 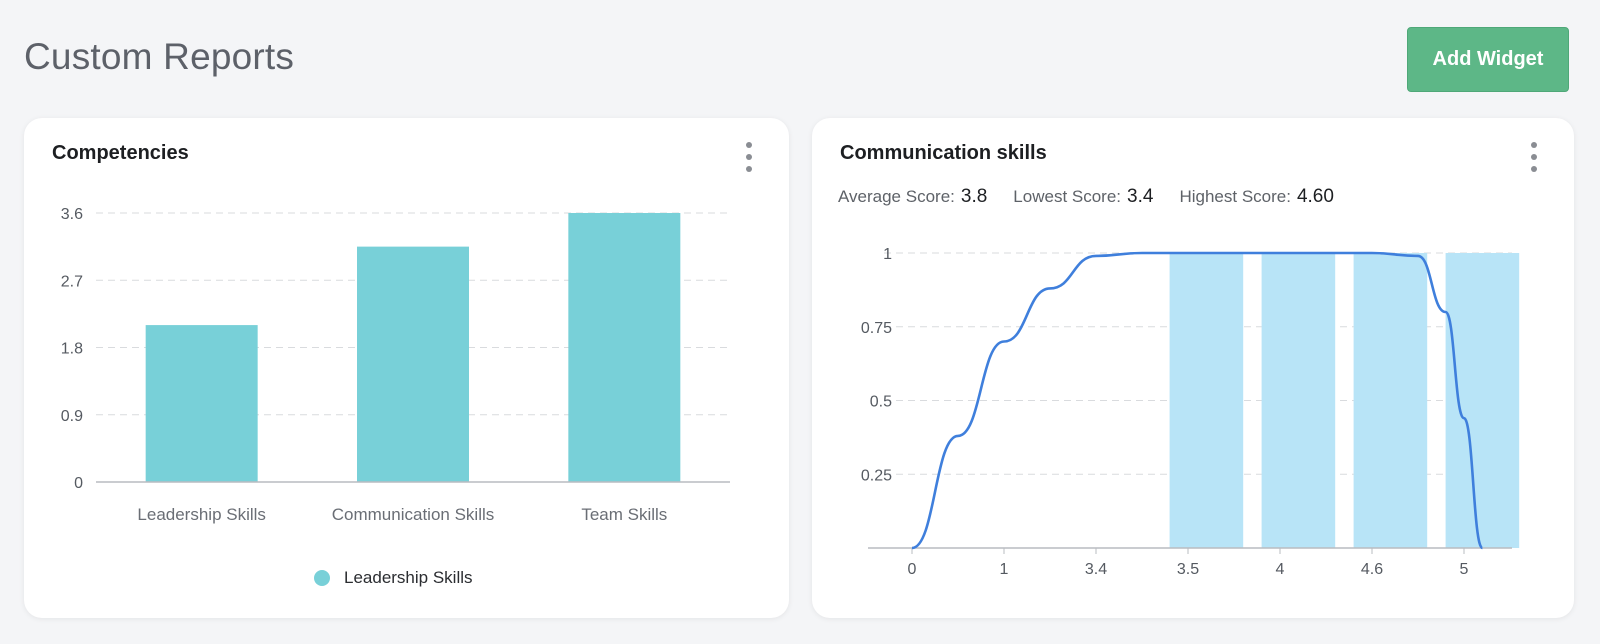 I want to click on legend-dot-icon, so click(x=322, y=578).